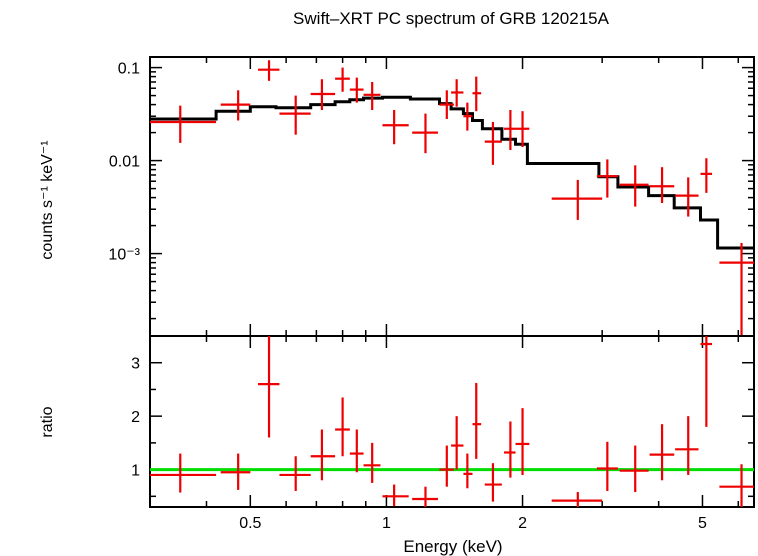 The image size is (758, 556). I want to click on x-tick-label: 0.5, so click(250, 523).